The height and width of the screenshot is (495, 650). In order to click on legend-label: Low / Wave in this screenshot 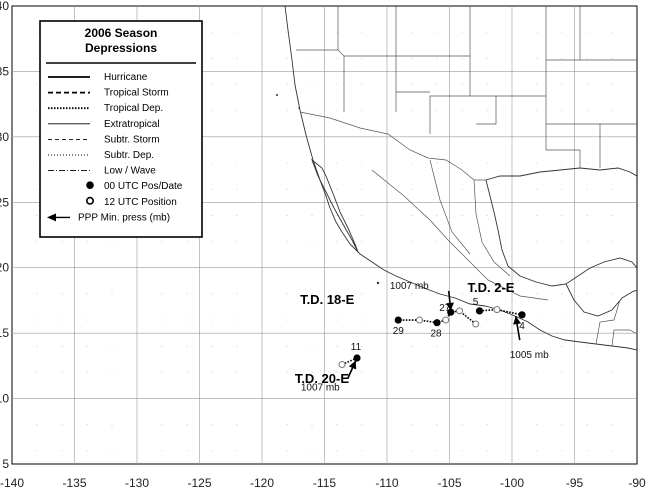, I will do `click(130, 171)`.